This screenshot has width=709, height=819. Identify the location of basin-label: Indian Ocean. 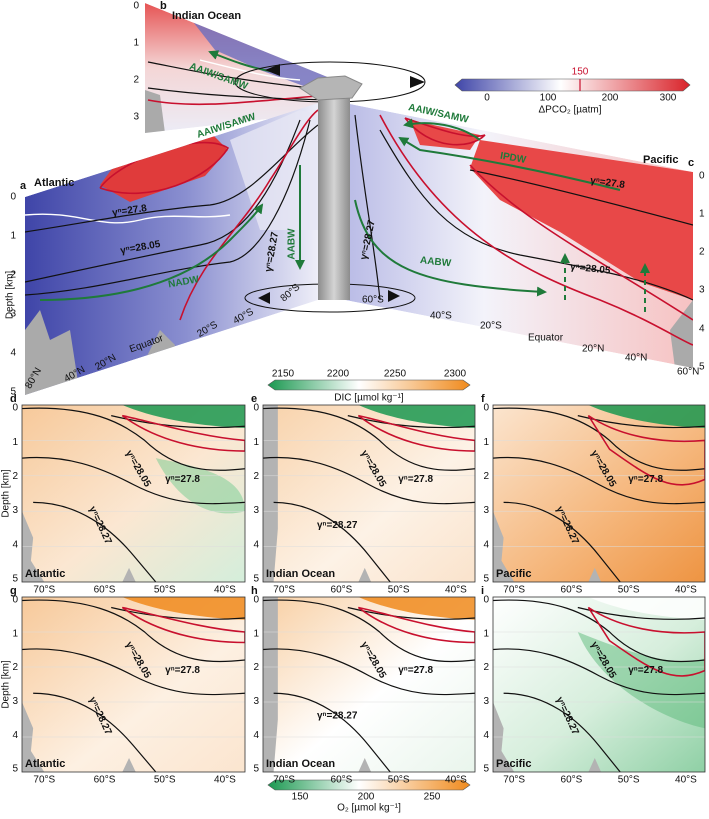
(300, 764).